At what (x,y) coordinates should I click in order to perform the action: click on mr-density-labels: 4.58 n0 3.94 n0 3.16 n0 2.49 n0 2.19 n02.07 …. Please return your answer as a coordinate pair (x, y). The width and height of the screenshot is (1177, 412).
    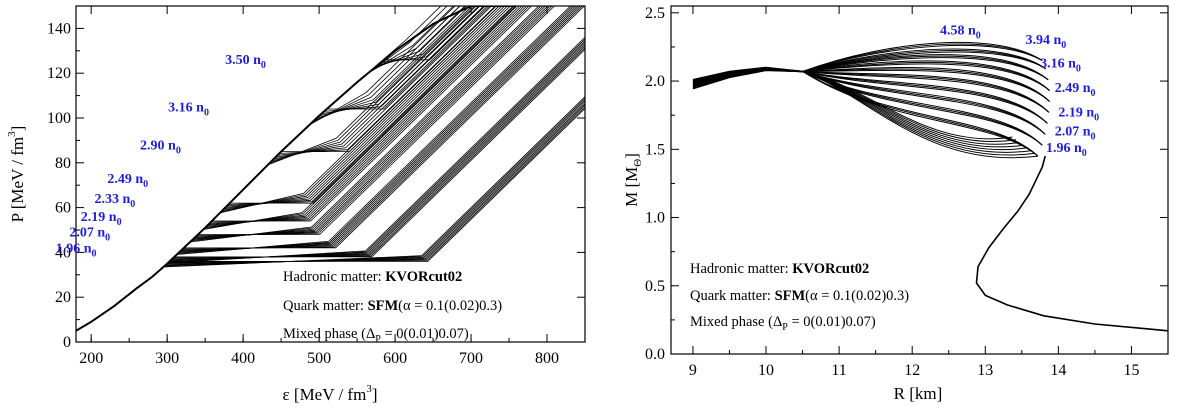
    Looking at the image, I should click on (1019, 91).